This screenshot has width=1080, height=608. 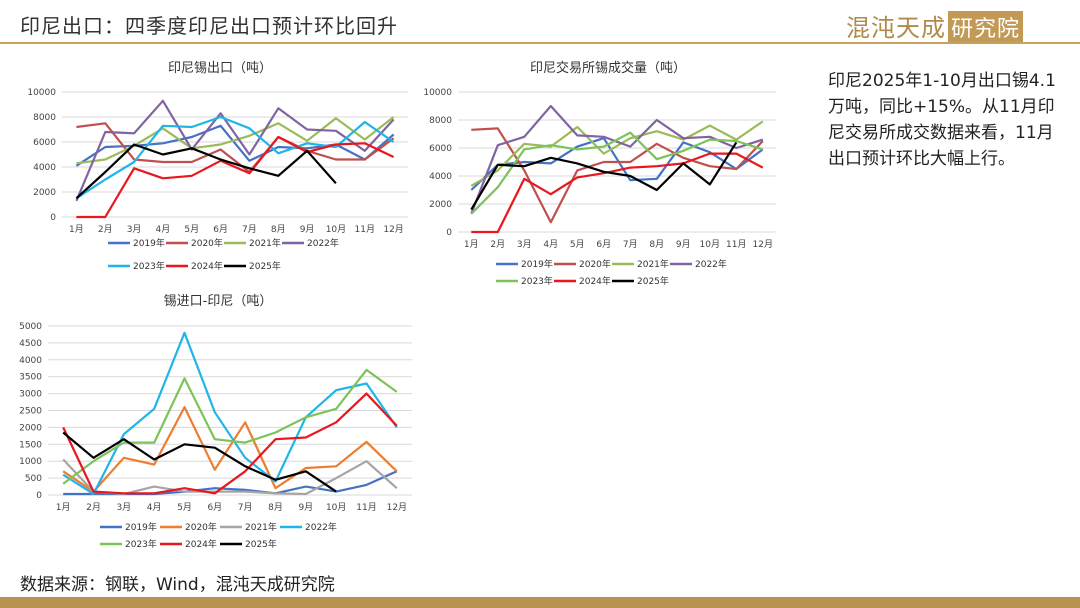 What do you see at coordinates (366, 507) in the screenshot?
I see `x-tick-label: 11月` at bounding box center [366, 507].